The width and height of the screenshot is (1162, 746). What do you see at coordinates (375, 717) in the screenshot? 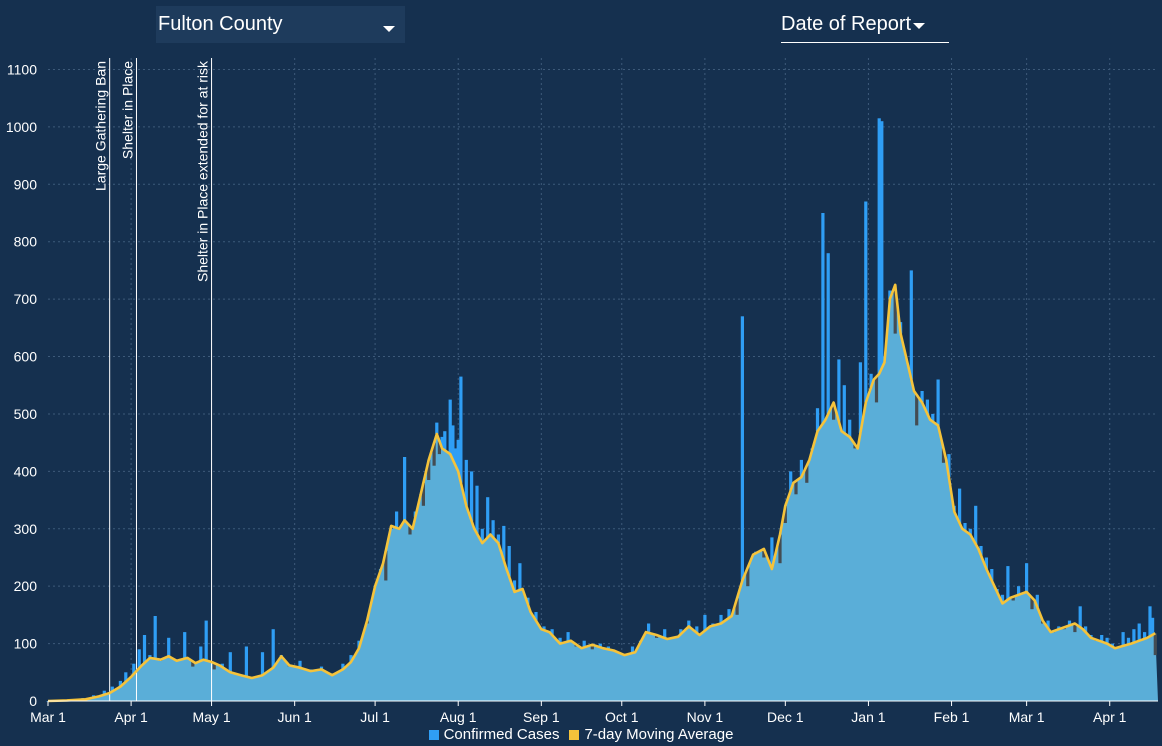
I see `x-tick-label: Jul 1` at bounding box center [375, 717].